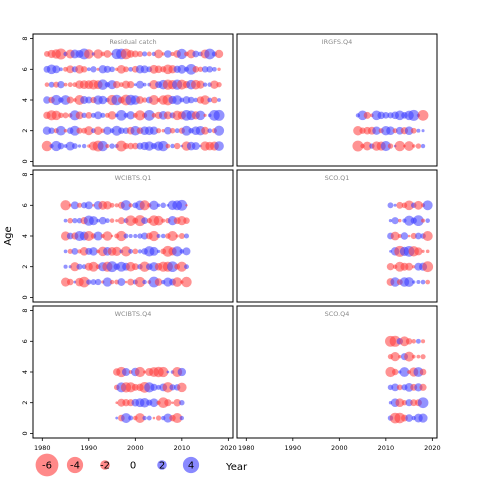 The height and width of the screenshot is (480, 480). What do you see at coordinates (25, 69) in the screenshot?
I see `y-tick-label: 6` at bounding box center [25, 69].